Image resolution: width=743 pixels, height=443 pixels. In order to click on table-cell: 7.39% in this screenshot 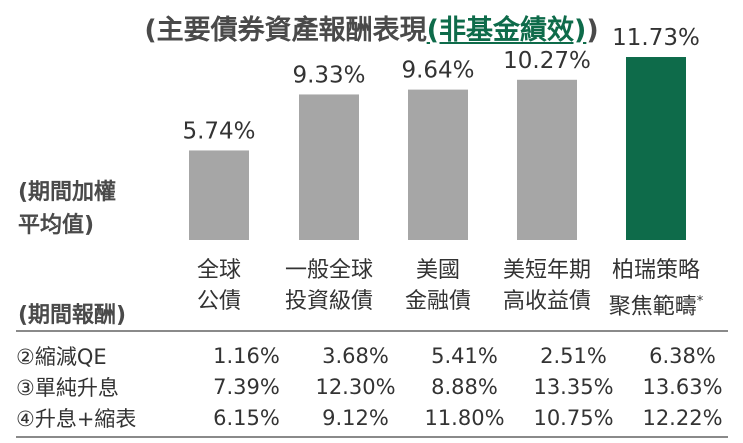, I will do `click(246, 386)`.